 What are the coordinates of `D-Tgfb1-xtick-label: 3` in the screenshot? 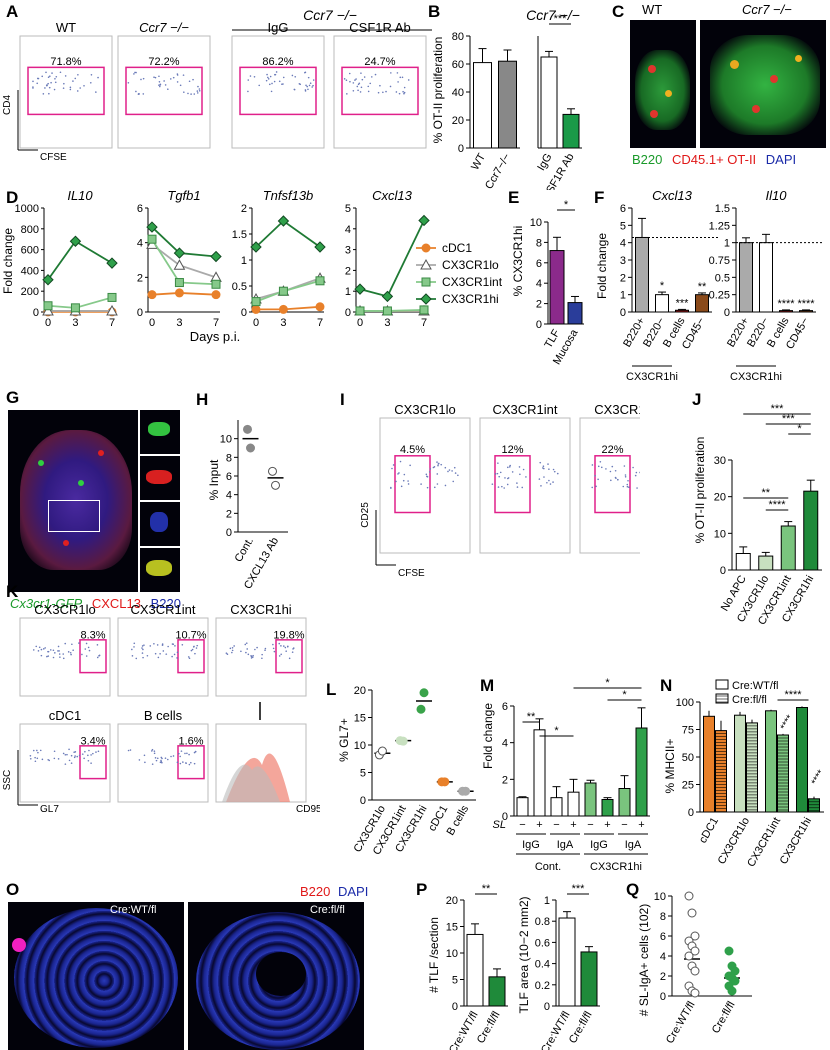 It's located at (179, 323).